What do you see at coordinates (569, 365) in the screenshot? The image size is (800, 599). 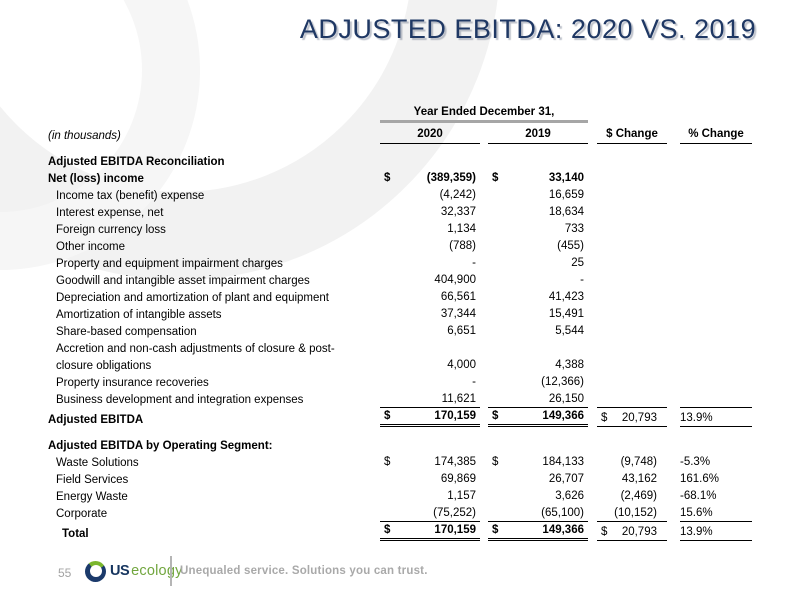 I see `cell-value: 4,388` at bounding box center [569, 365].